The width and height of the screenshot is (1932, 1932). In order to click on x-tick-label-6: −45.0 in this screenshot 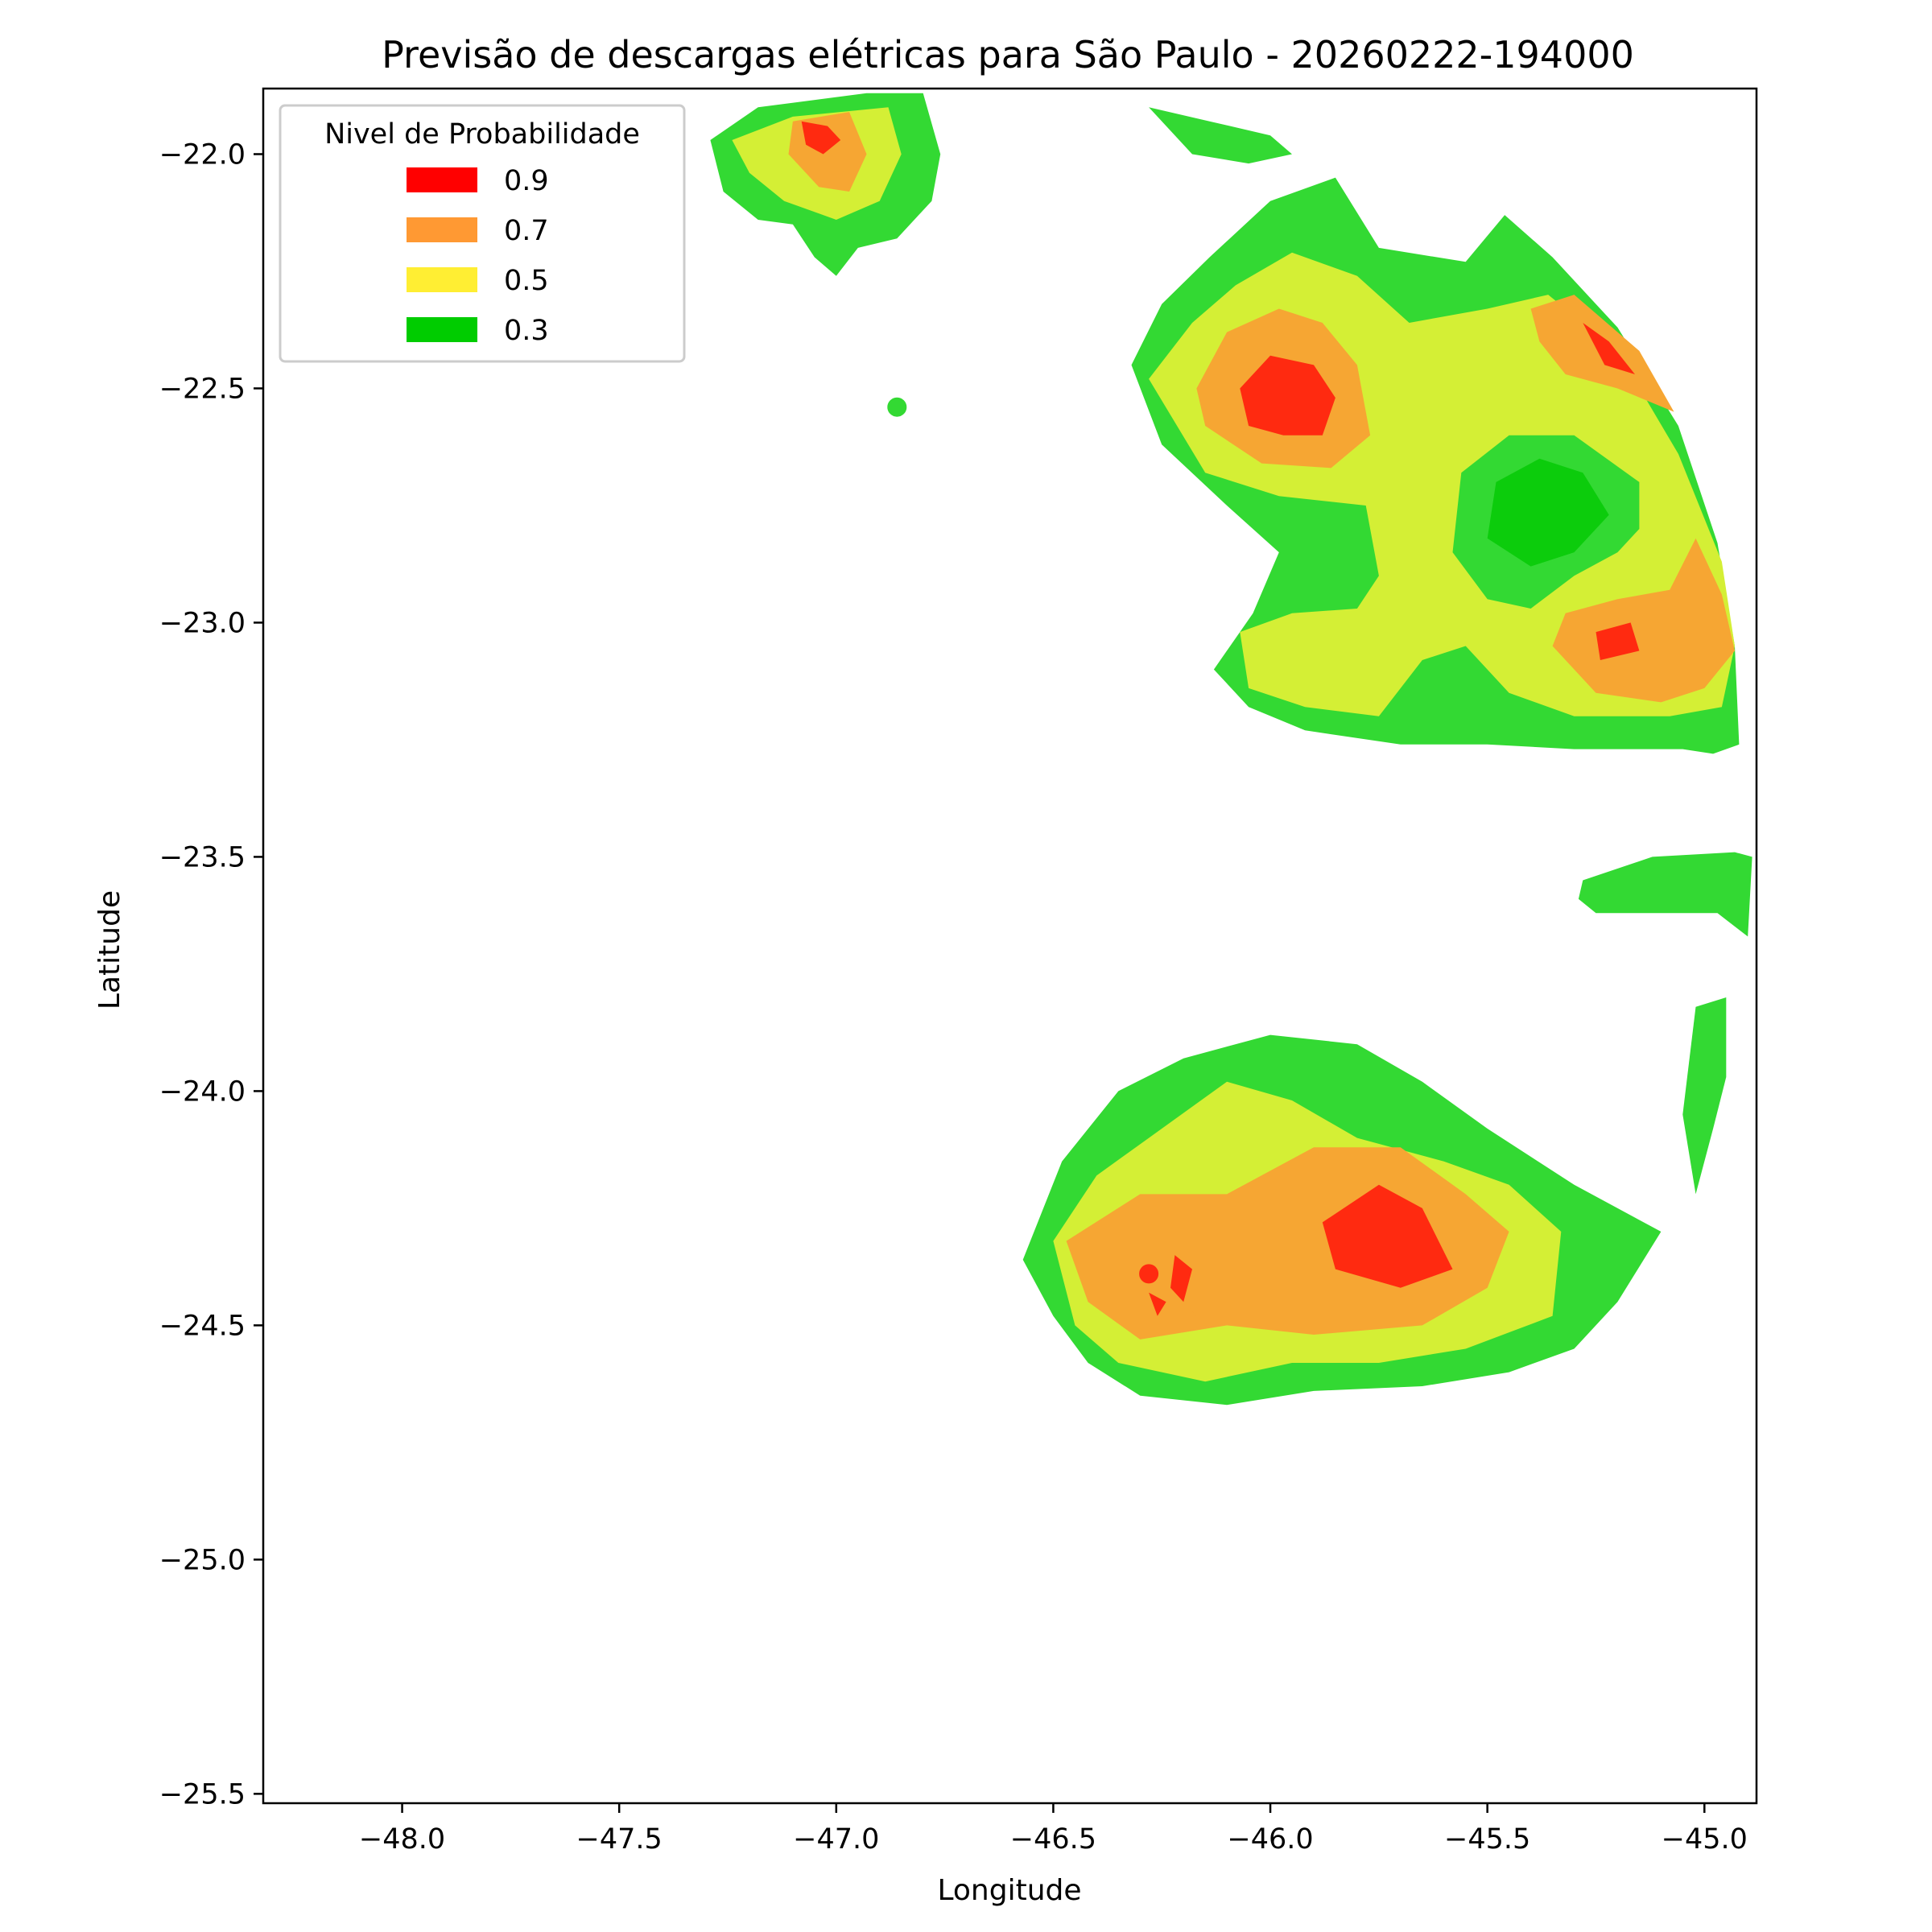, I will do `click(1705, 1839)`.